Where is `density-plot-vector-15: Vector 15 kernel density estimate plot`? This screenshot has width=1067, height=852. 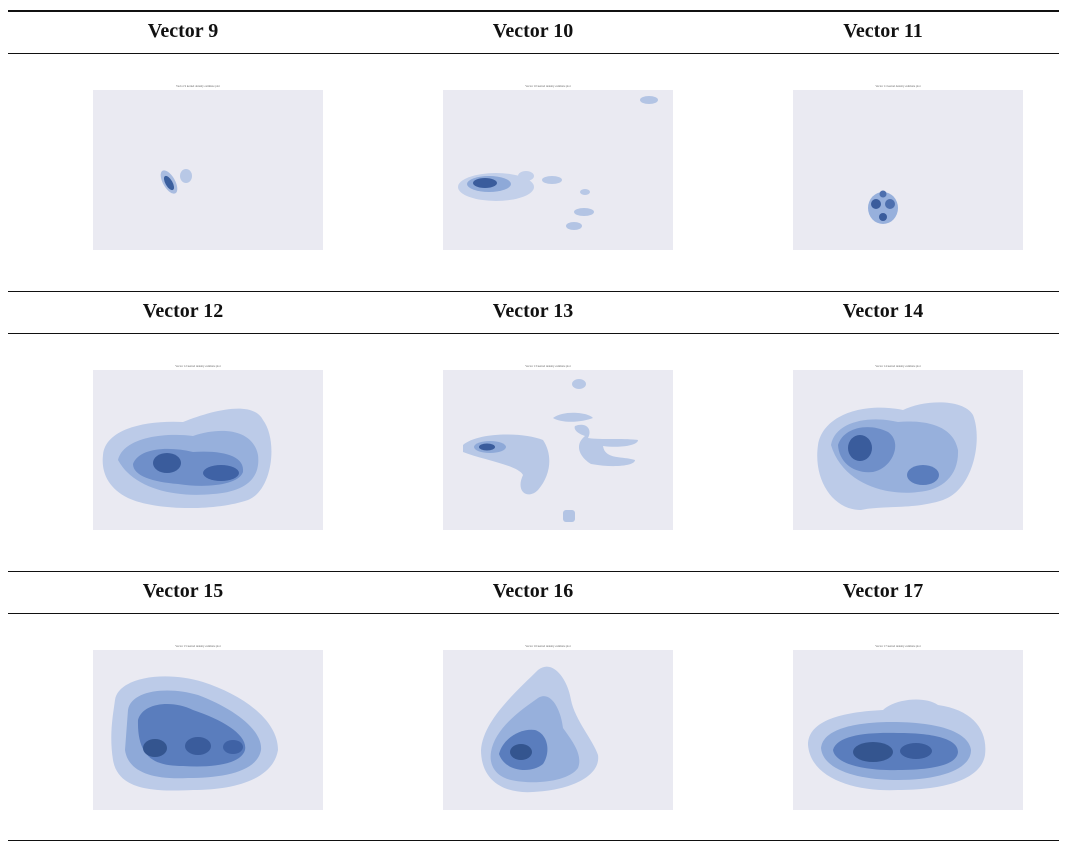 density-plot-vector-15: Vector 15 kernel density estimate plot is located at coordinates (208, 727).